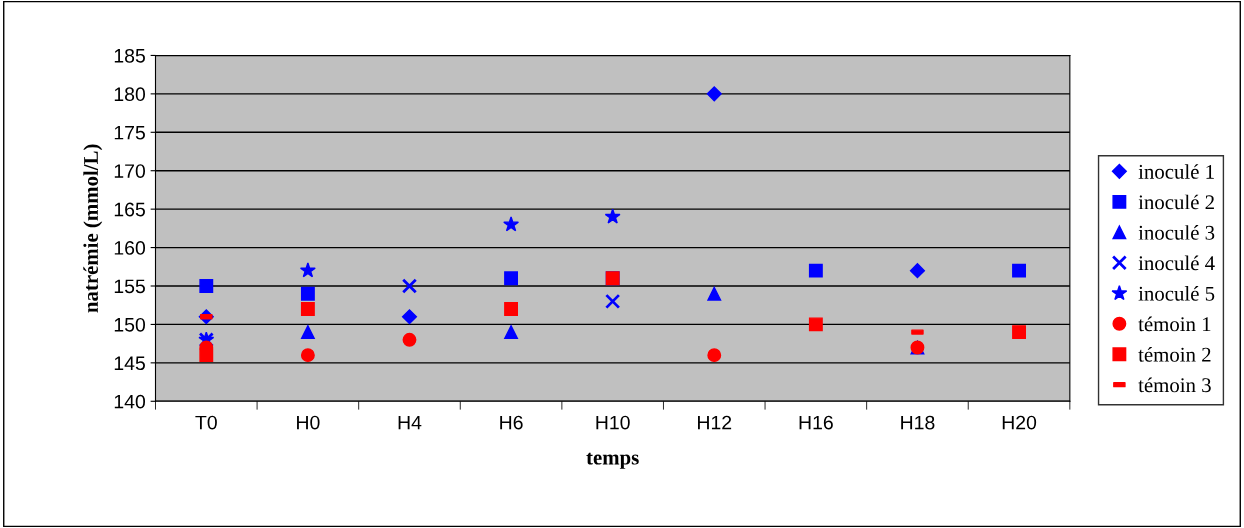  I want to click on x-axis-title: temps, so click(612, 460).